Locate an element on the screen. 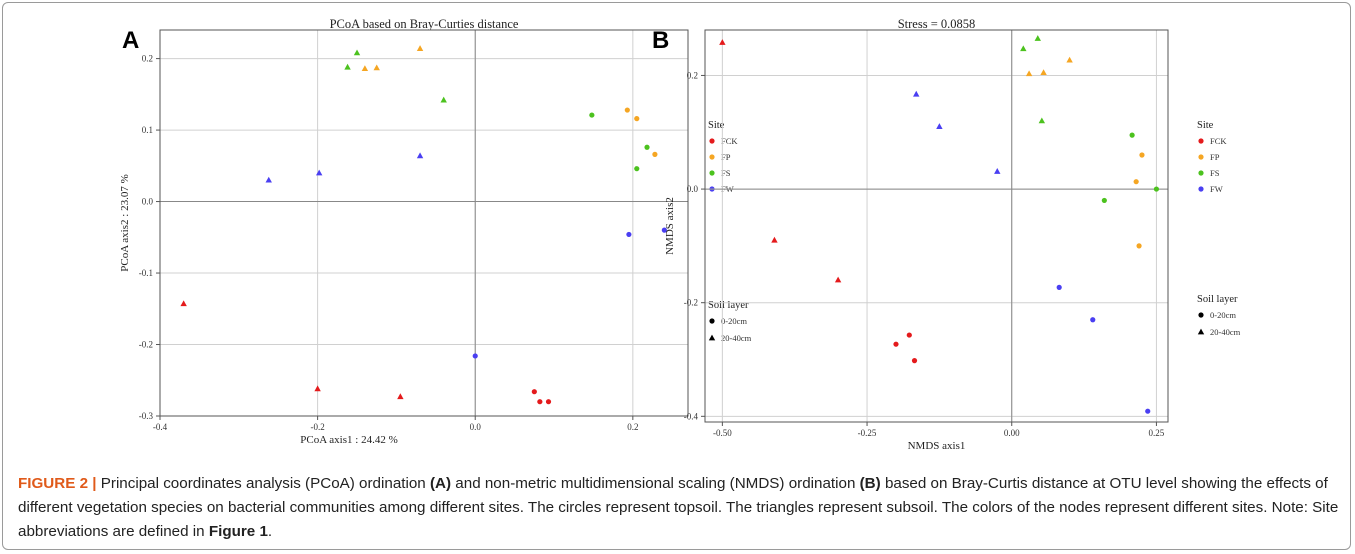 This screenshot has height=554, width=1355. y-axis-label: PCoA axis2 : 23.07 % is located at coordinates (125, 222).